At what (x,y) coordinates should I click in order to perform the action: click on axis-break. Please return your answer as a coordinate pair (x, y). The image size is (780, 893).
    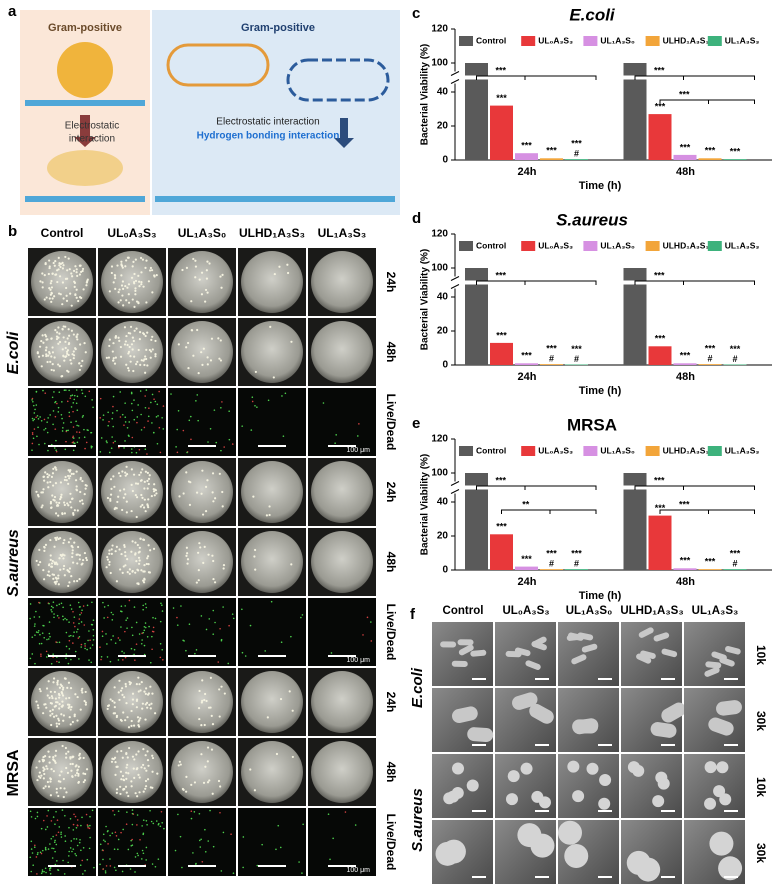
    Looking at the image, I should click on (455, 81).